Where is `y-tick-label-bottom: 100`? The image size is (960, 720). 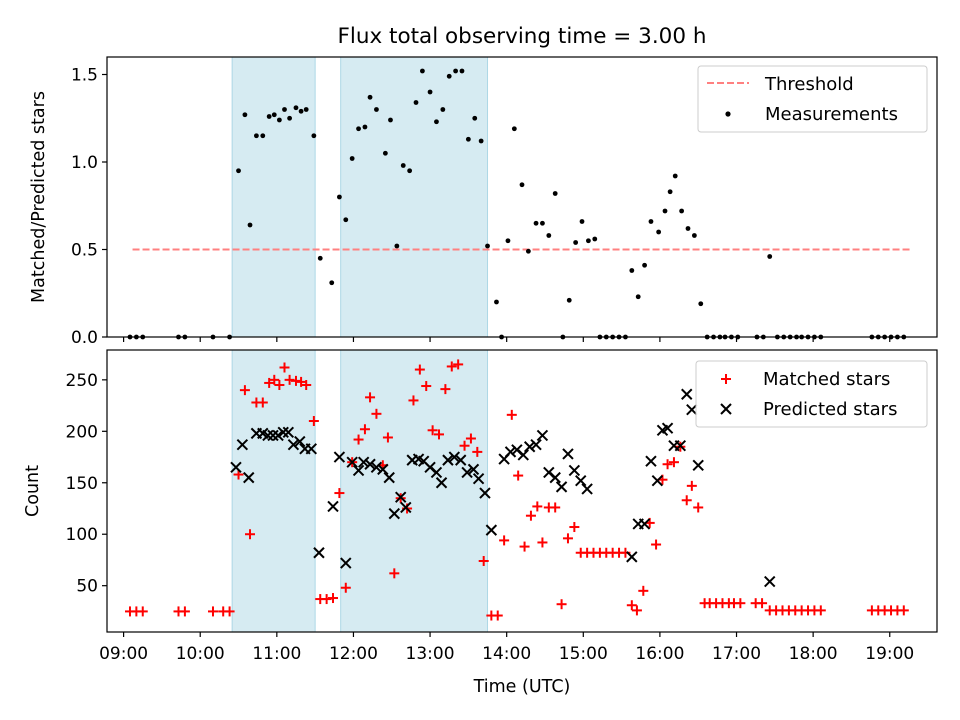
y-tick-label-bottom: 100 is located at coordinates (82, 535).